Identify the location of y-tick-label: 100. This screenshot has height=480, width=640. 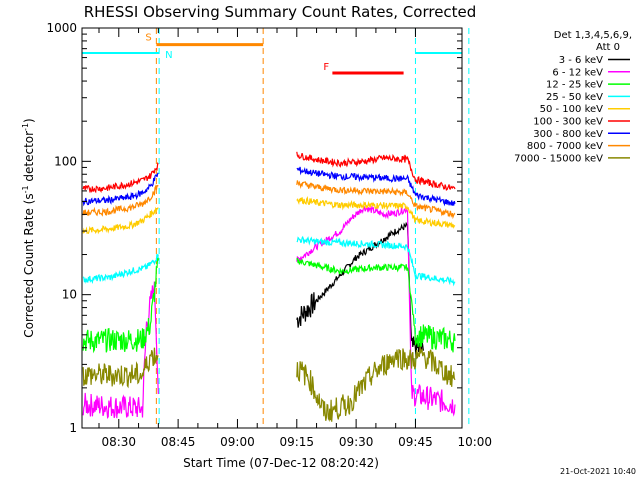
(65, 161).